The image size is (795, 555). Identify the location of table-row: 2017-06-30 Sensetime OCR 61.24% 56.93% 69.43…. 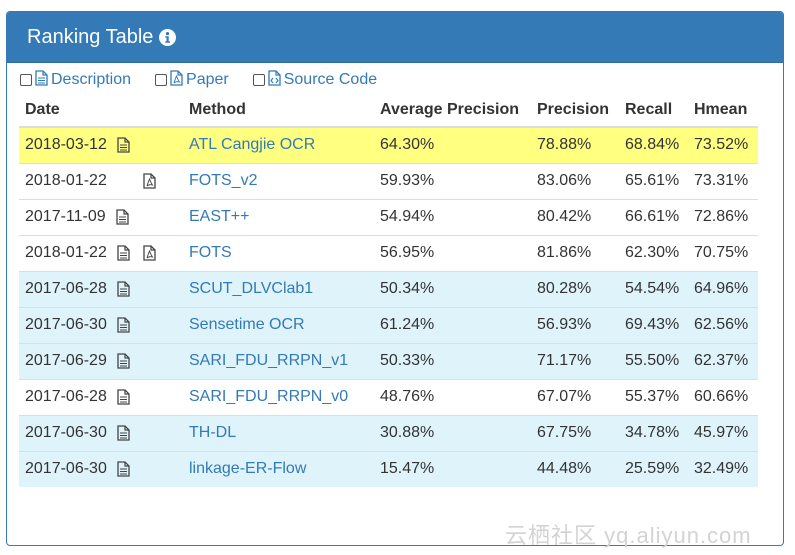
(388, 324).